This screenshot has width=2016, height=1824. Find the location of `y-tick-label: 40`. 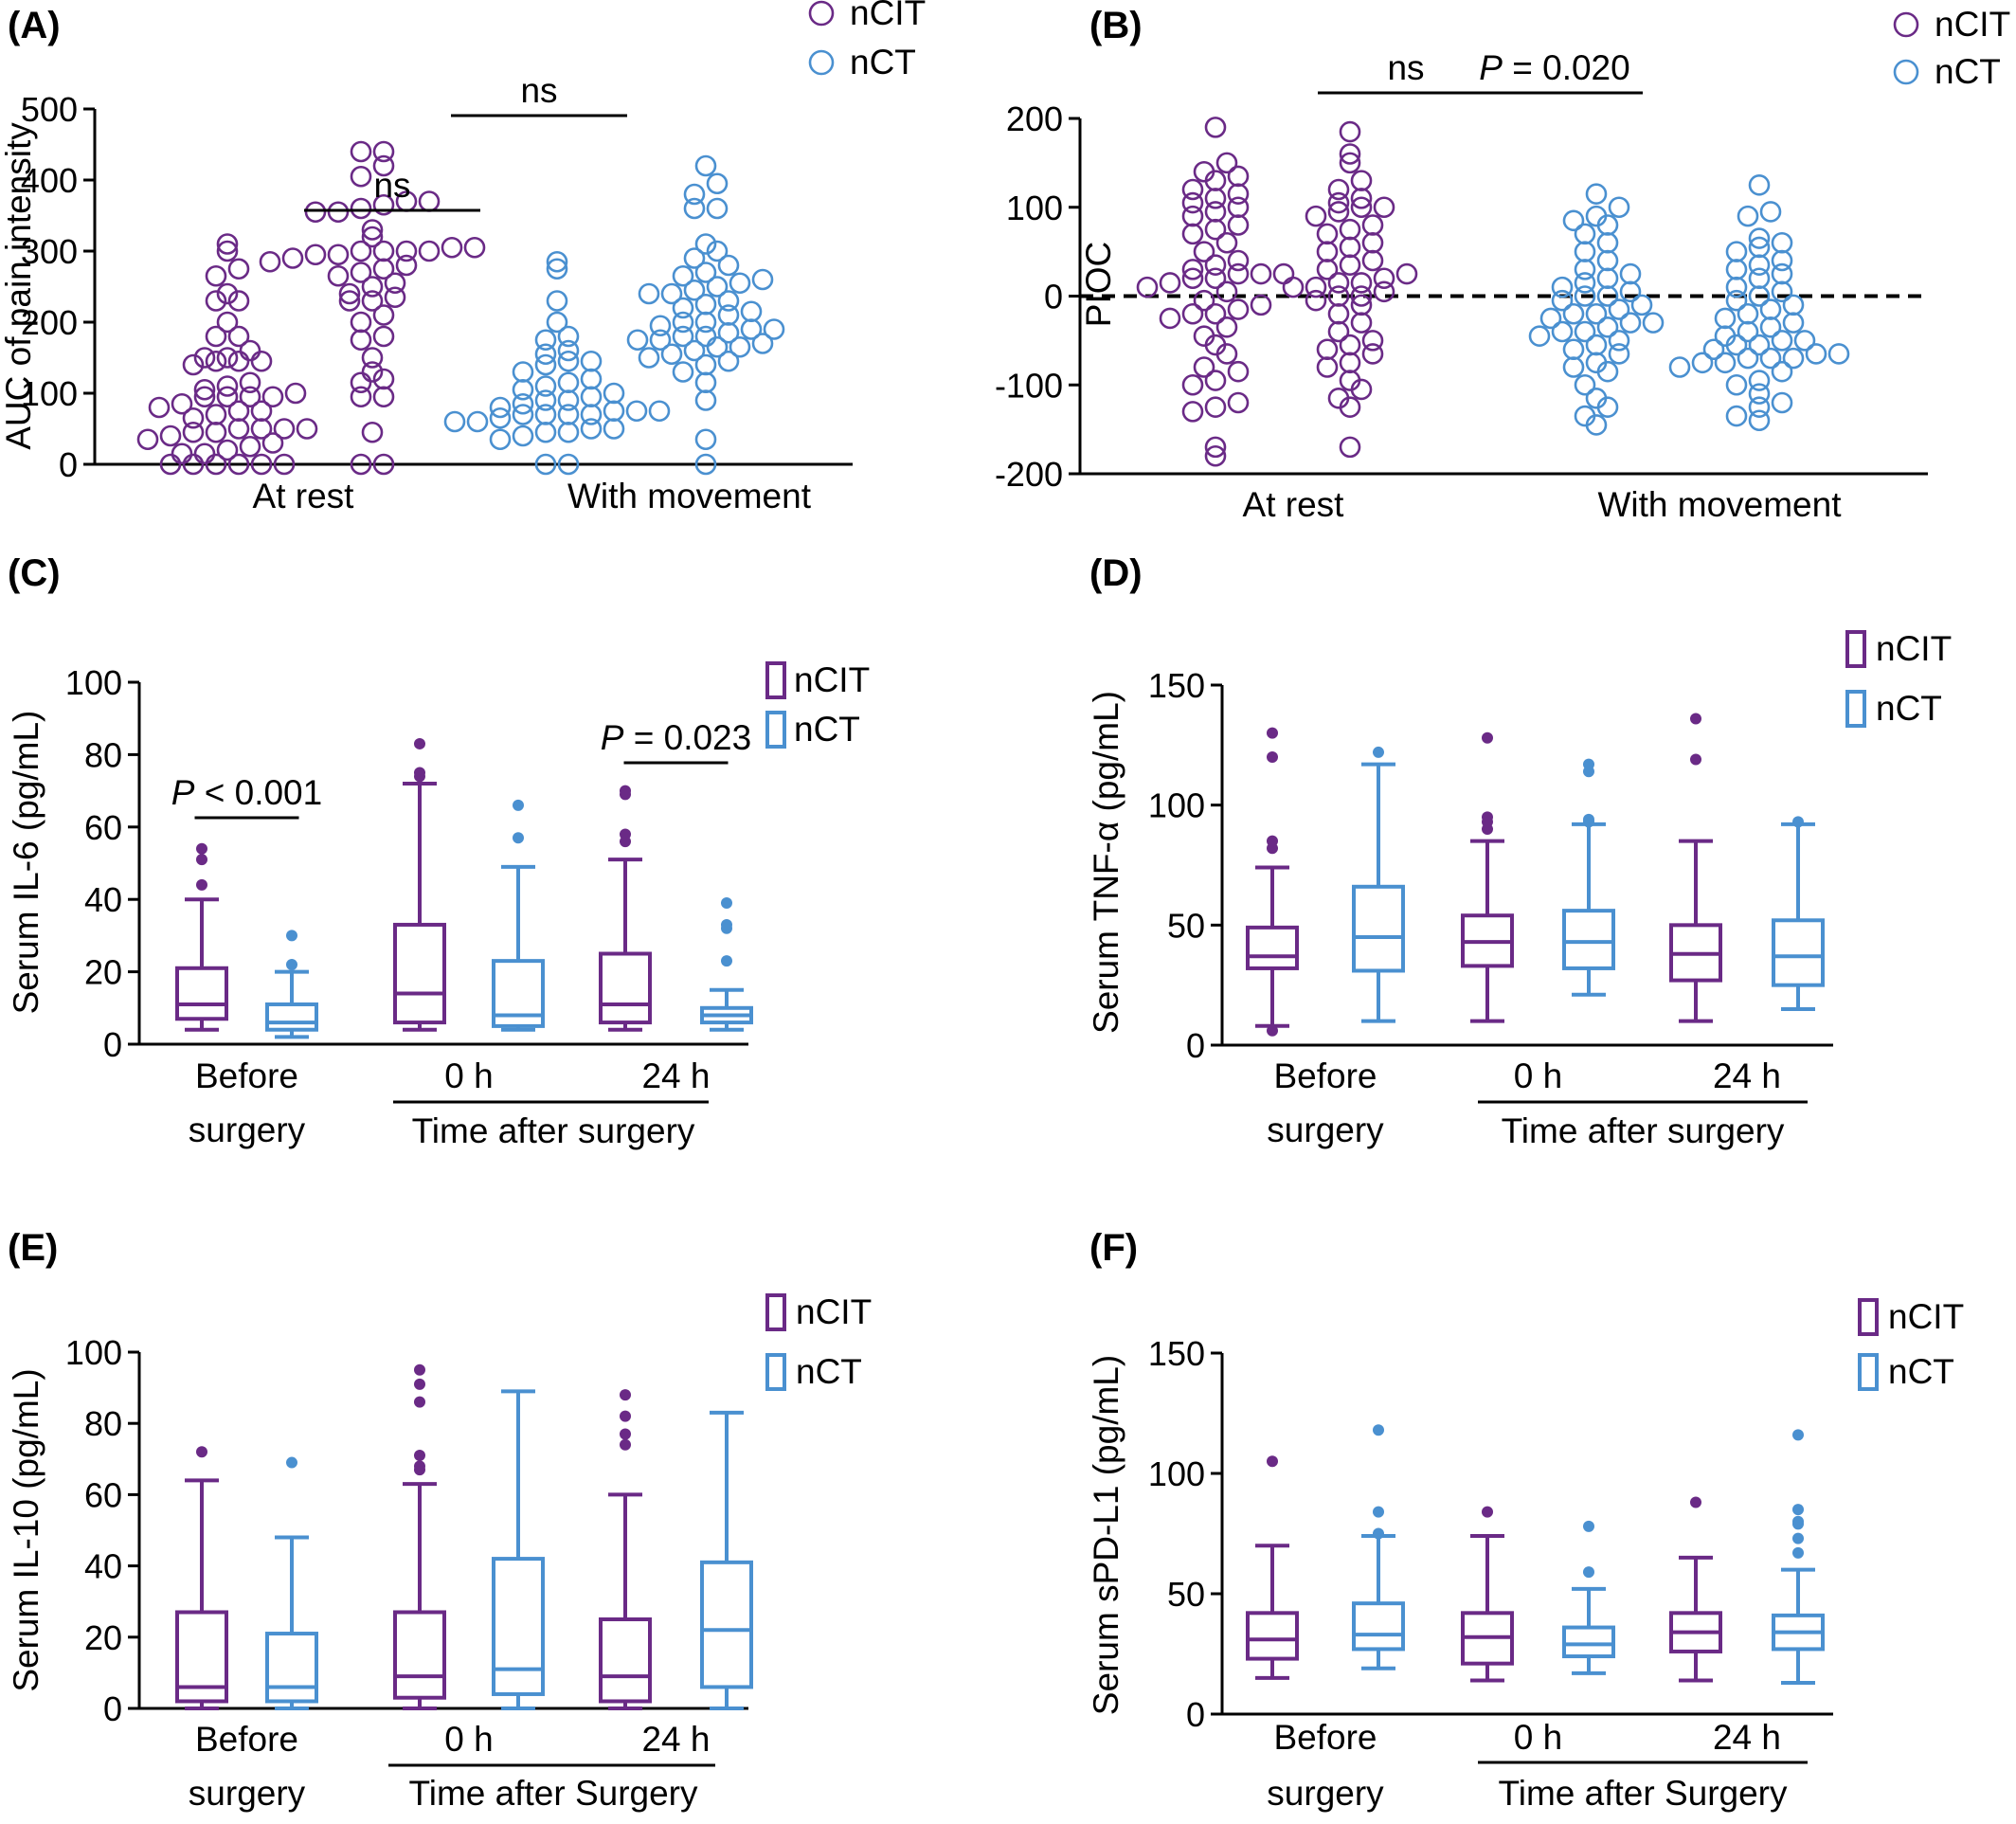

y-tick-label: 40 is located at coordinates (103, 900).